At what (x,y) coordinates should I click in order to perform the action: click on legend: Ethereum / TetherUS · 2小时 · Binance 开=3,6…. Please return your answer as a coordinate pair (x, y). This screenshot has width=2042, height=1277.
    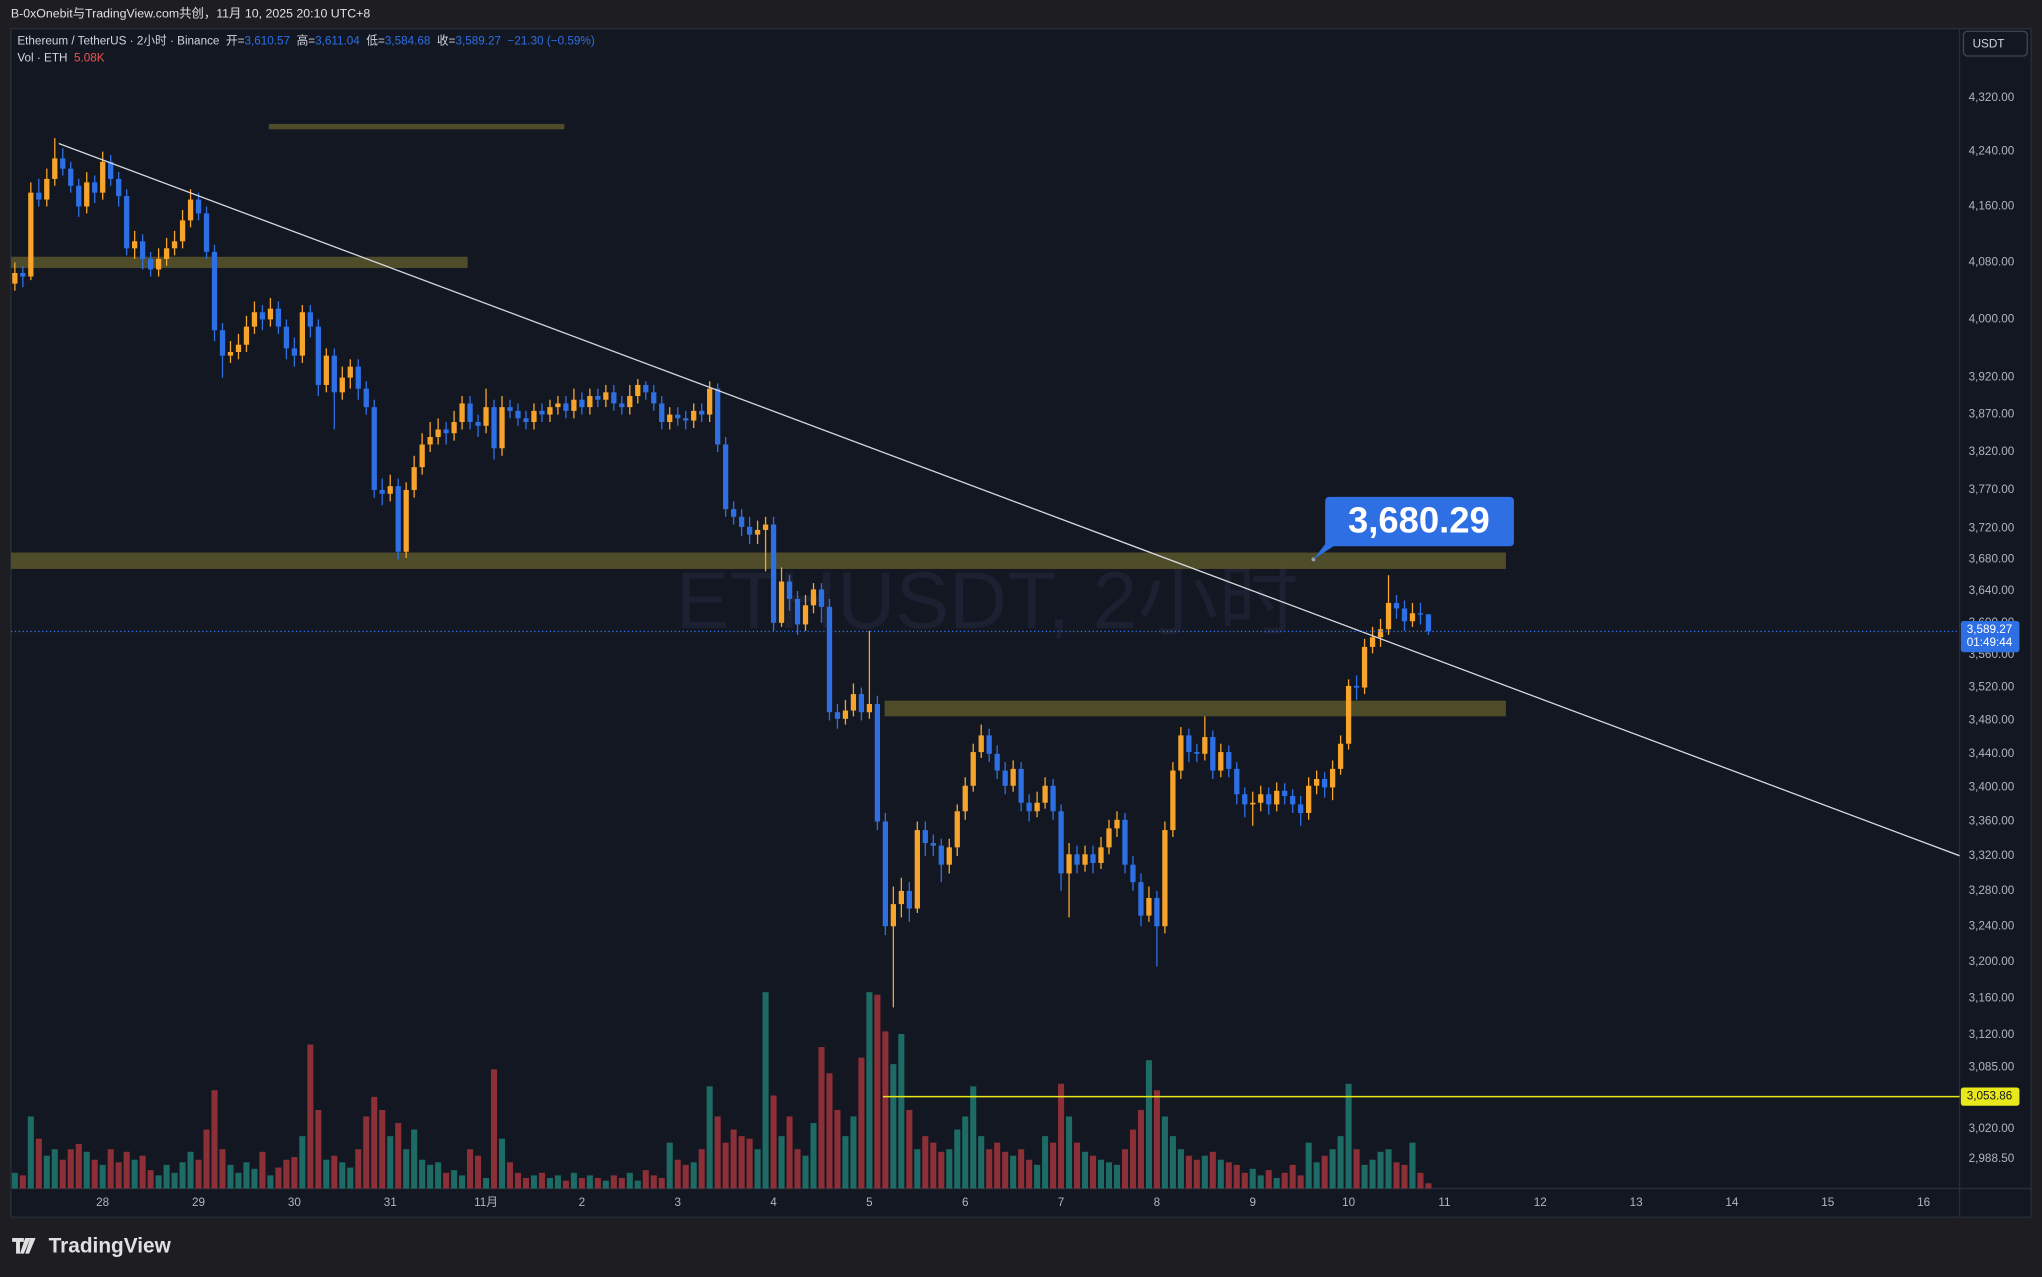
    Looking at the image, I should click on (305, 41).